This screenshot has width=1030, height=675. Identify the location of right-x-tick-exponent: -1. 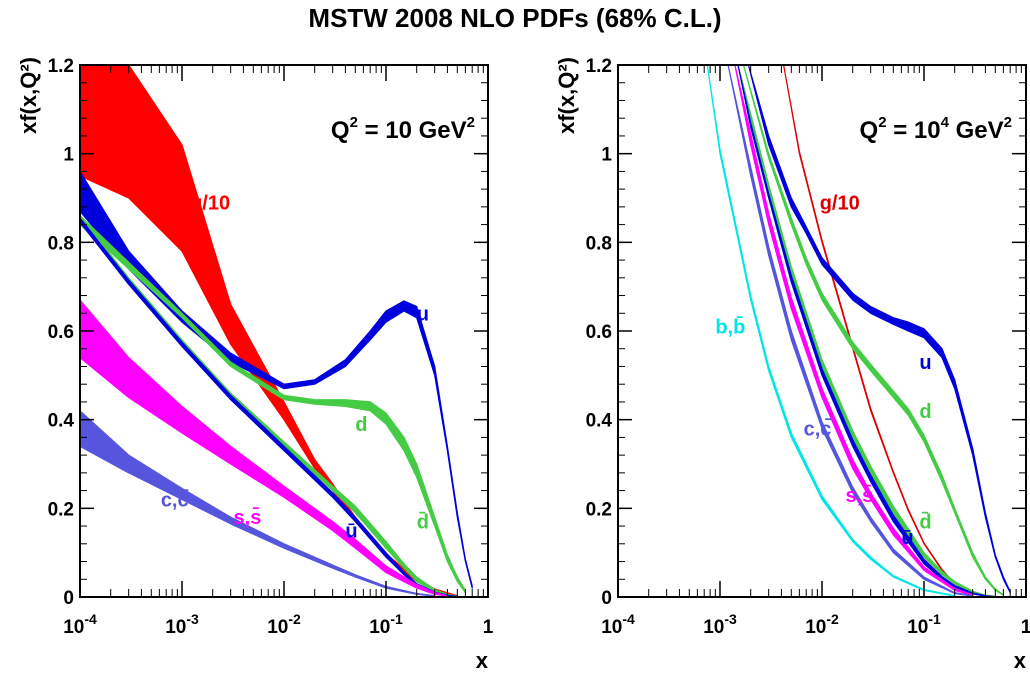
(934, 619).